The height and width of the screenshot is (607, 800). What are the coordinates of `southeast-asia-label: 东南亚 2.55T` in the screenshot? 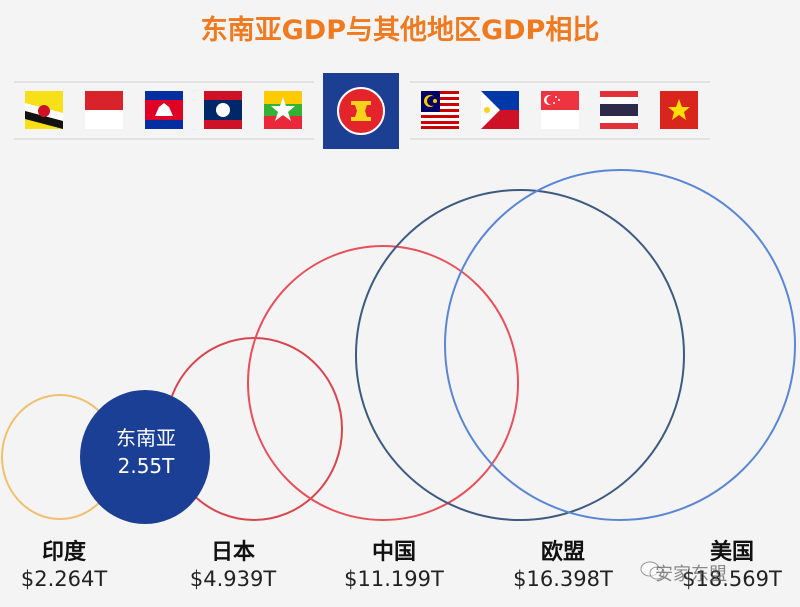 It's located at (146, 452).